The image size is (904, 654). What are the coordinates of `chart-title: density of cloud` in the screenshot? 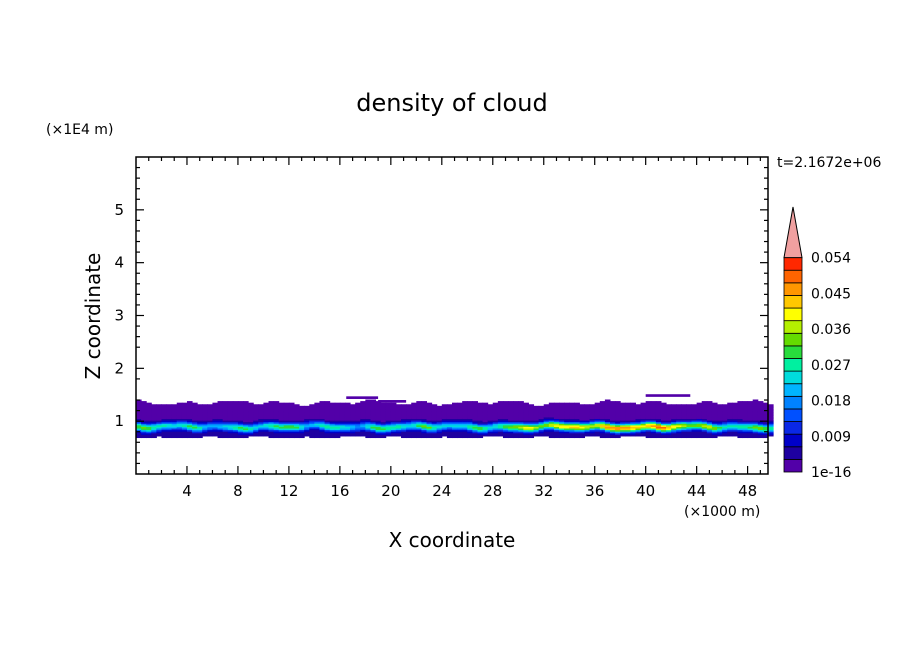 It's located at (451, 103).